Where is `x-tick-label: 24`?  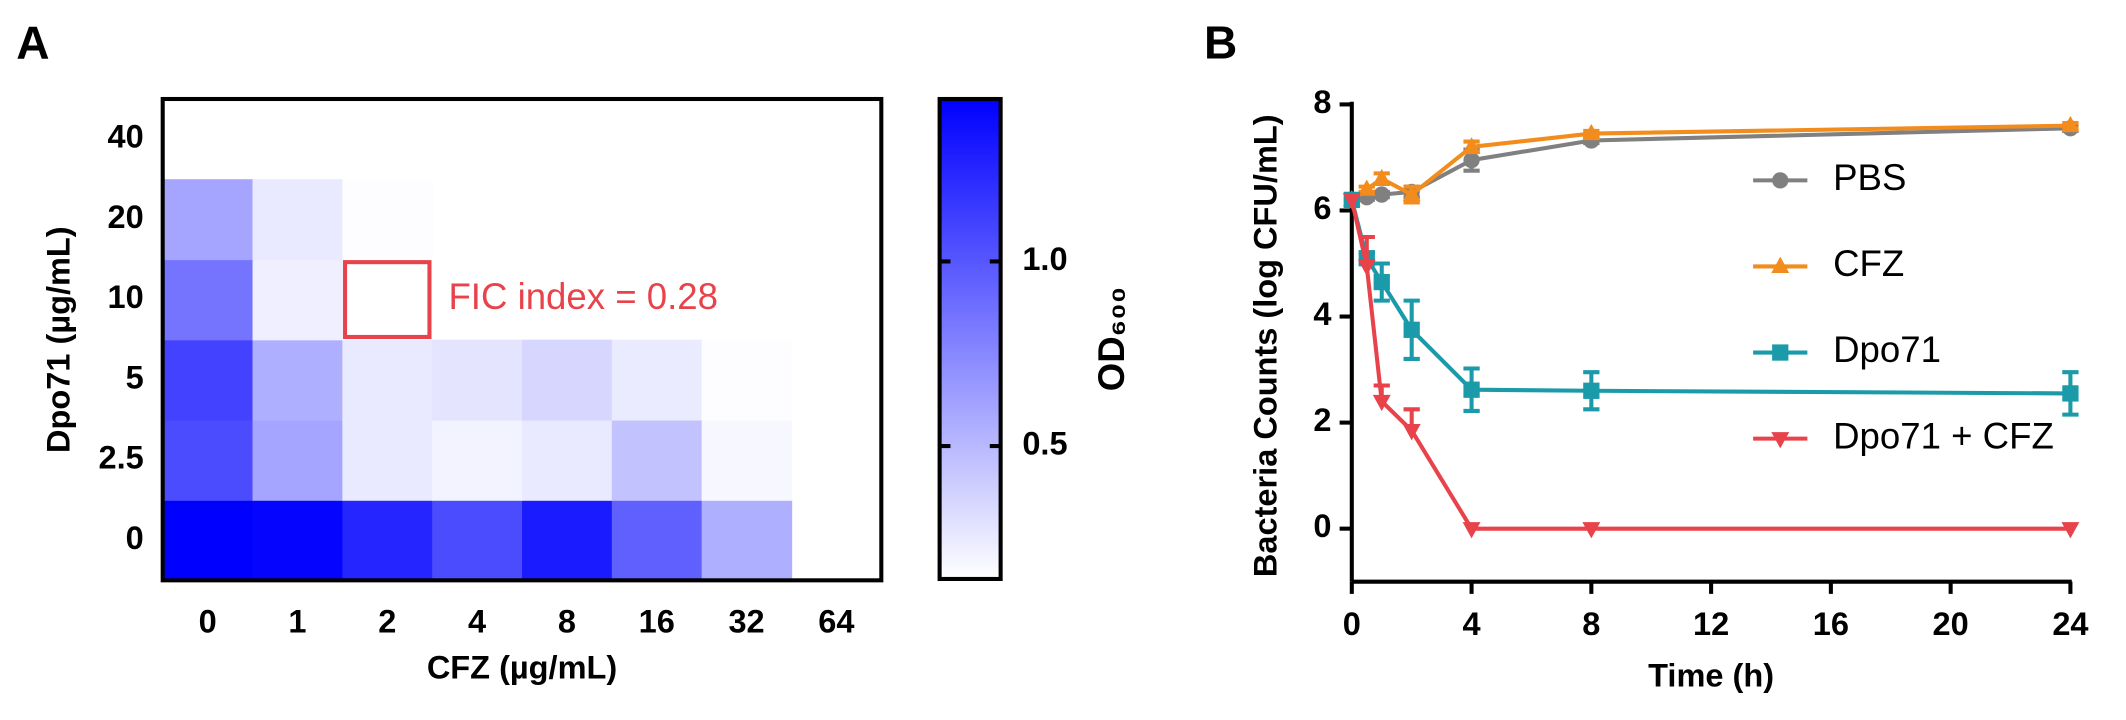 x-tick-label: 24 is located at coordinates (2070, 624).